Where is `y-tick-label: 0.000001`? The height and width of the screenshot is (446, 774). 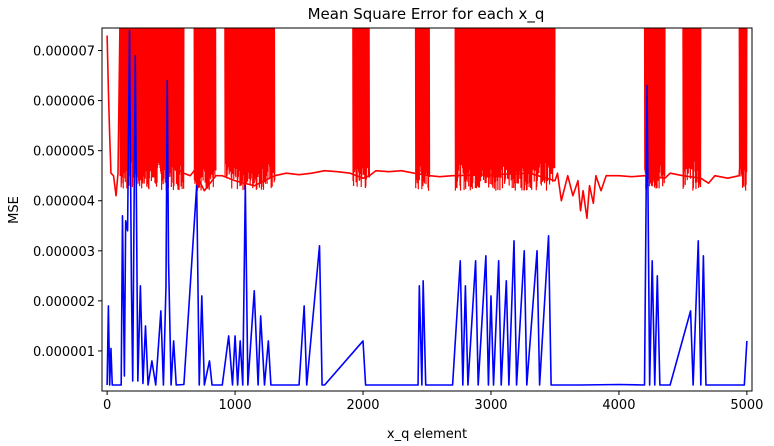 y-tick-label: 0.000001 is located at coordinates (64, 352).